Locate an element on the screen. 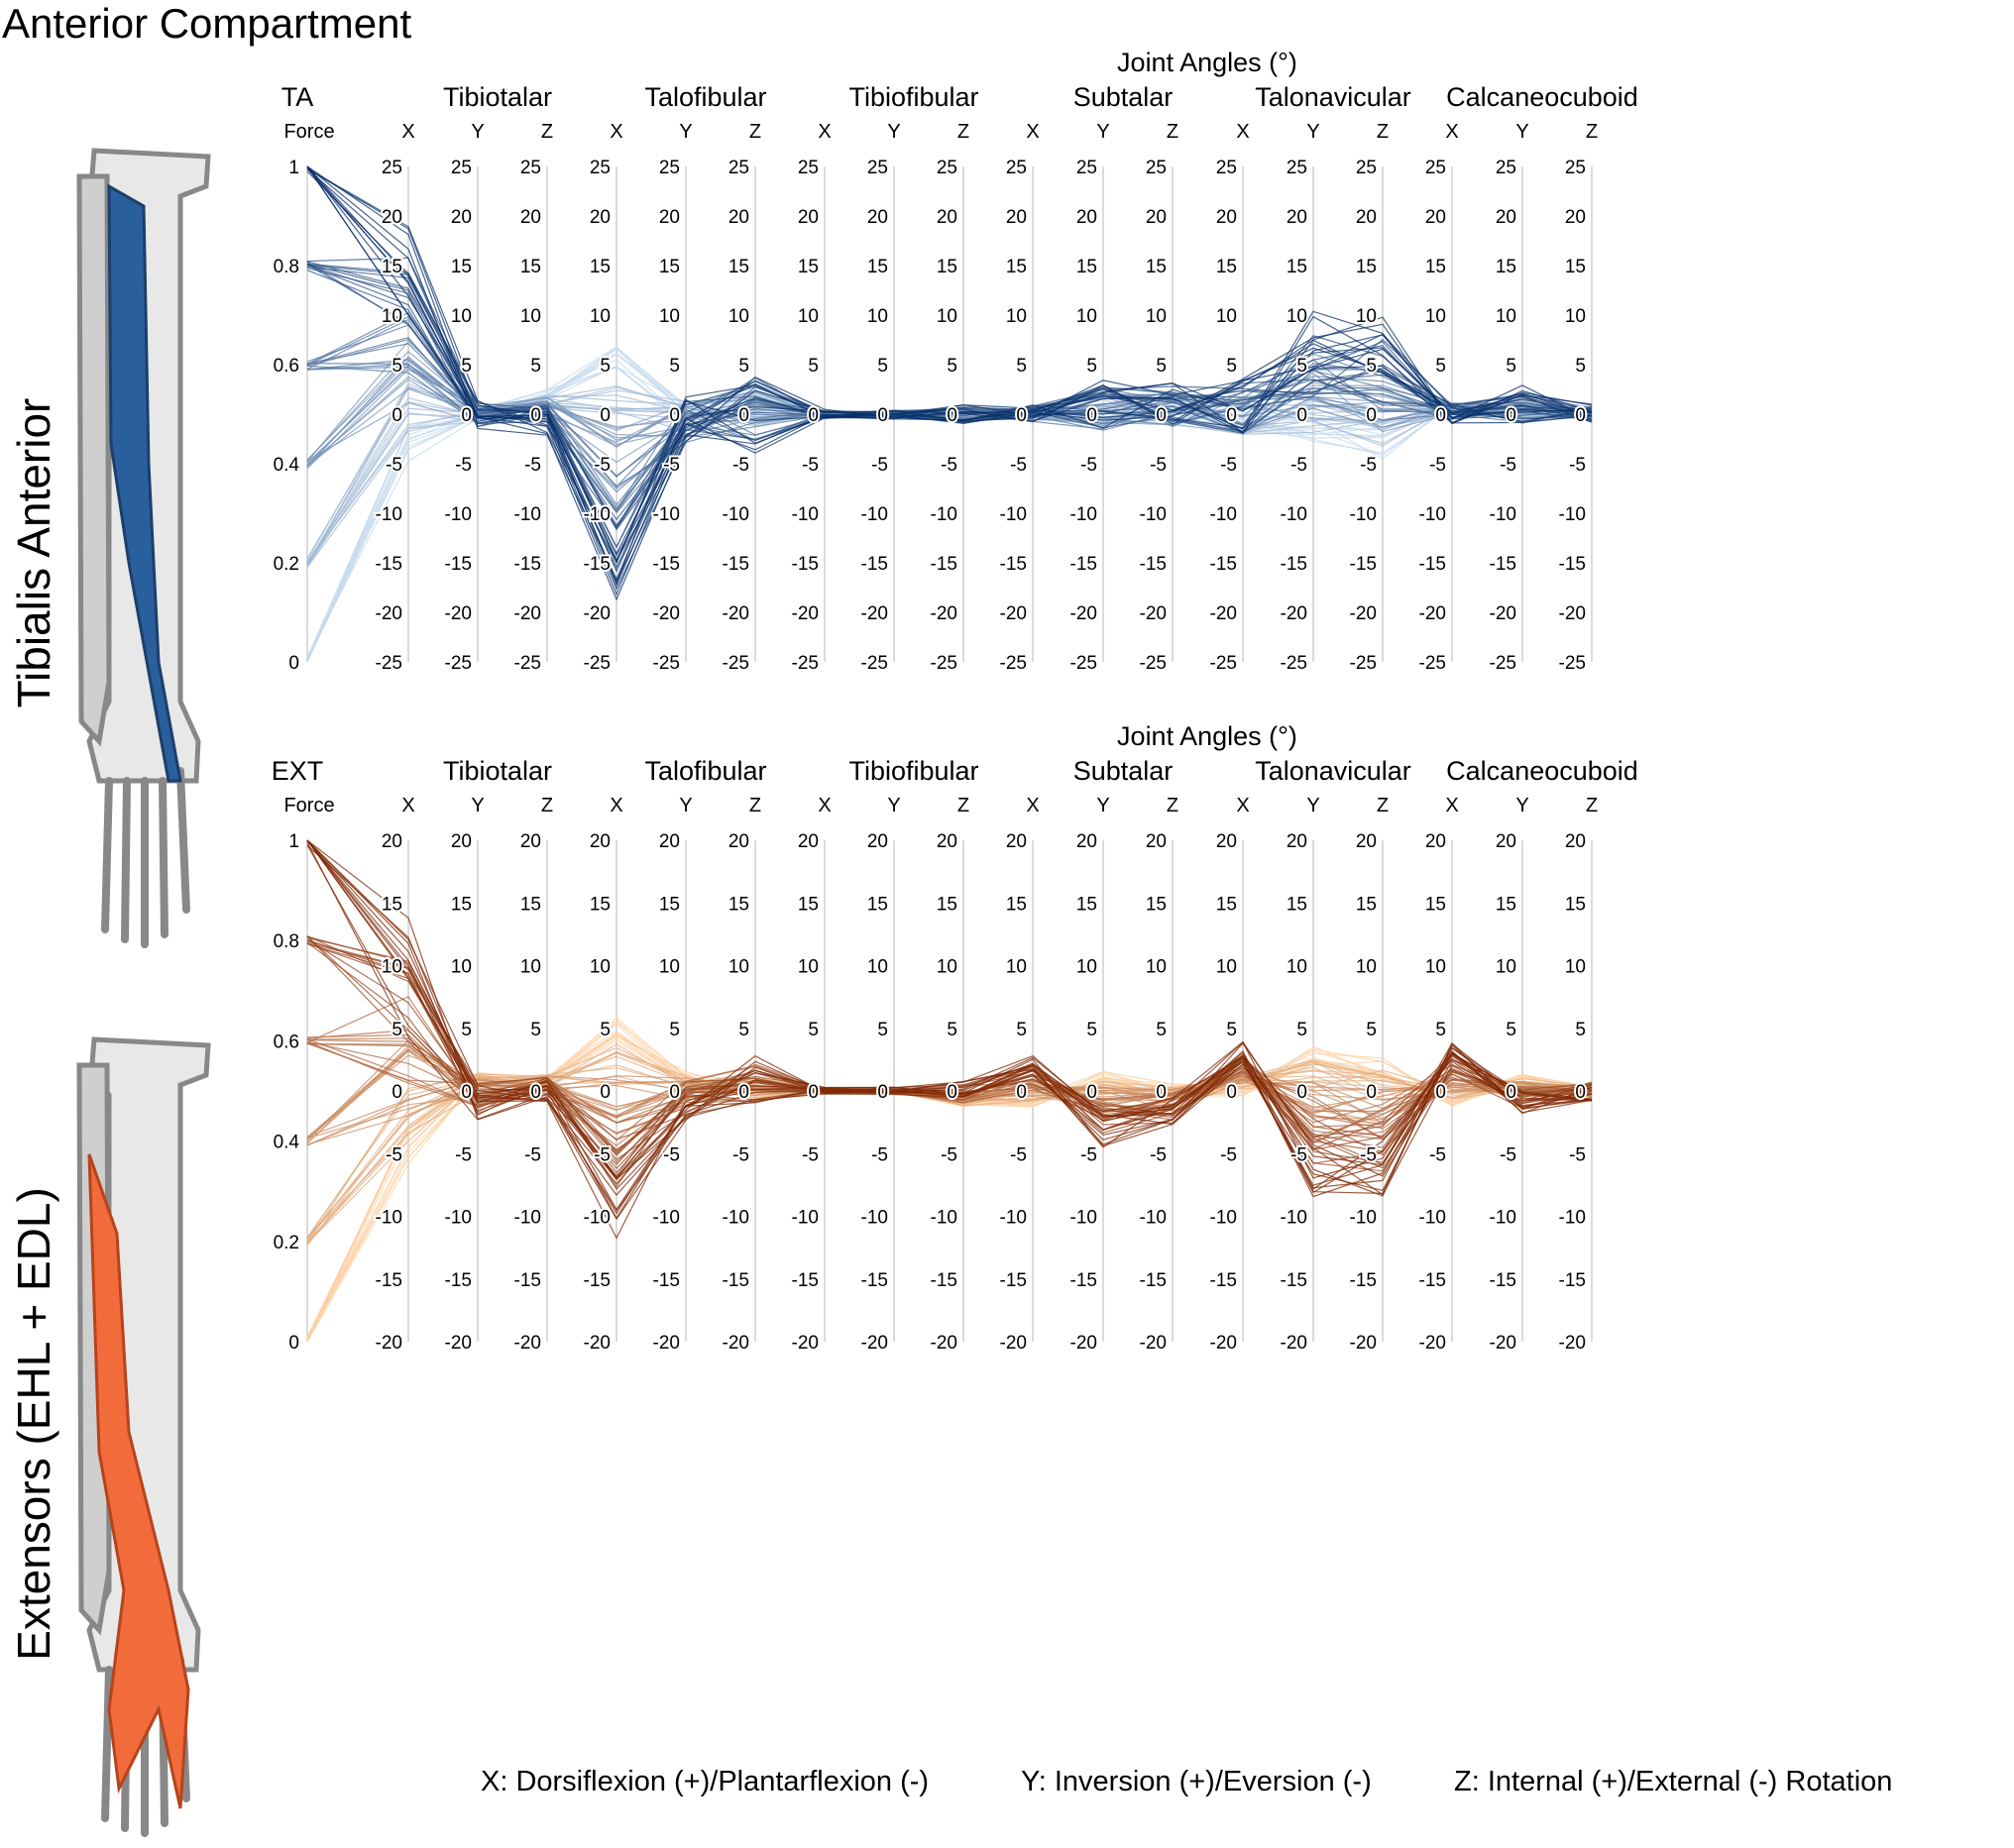 This screenshot has height=1848, width=2014. muscle-label: EXT is located at coordinates (298, 771).